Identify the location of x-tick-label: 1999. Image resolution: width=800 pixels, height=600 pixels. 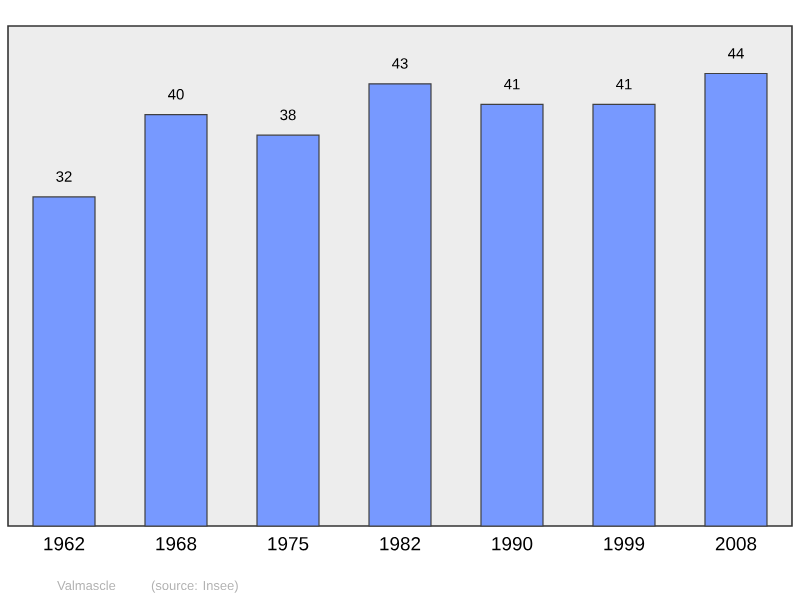
(624, 544).